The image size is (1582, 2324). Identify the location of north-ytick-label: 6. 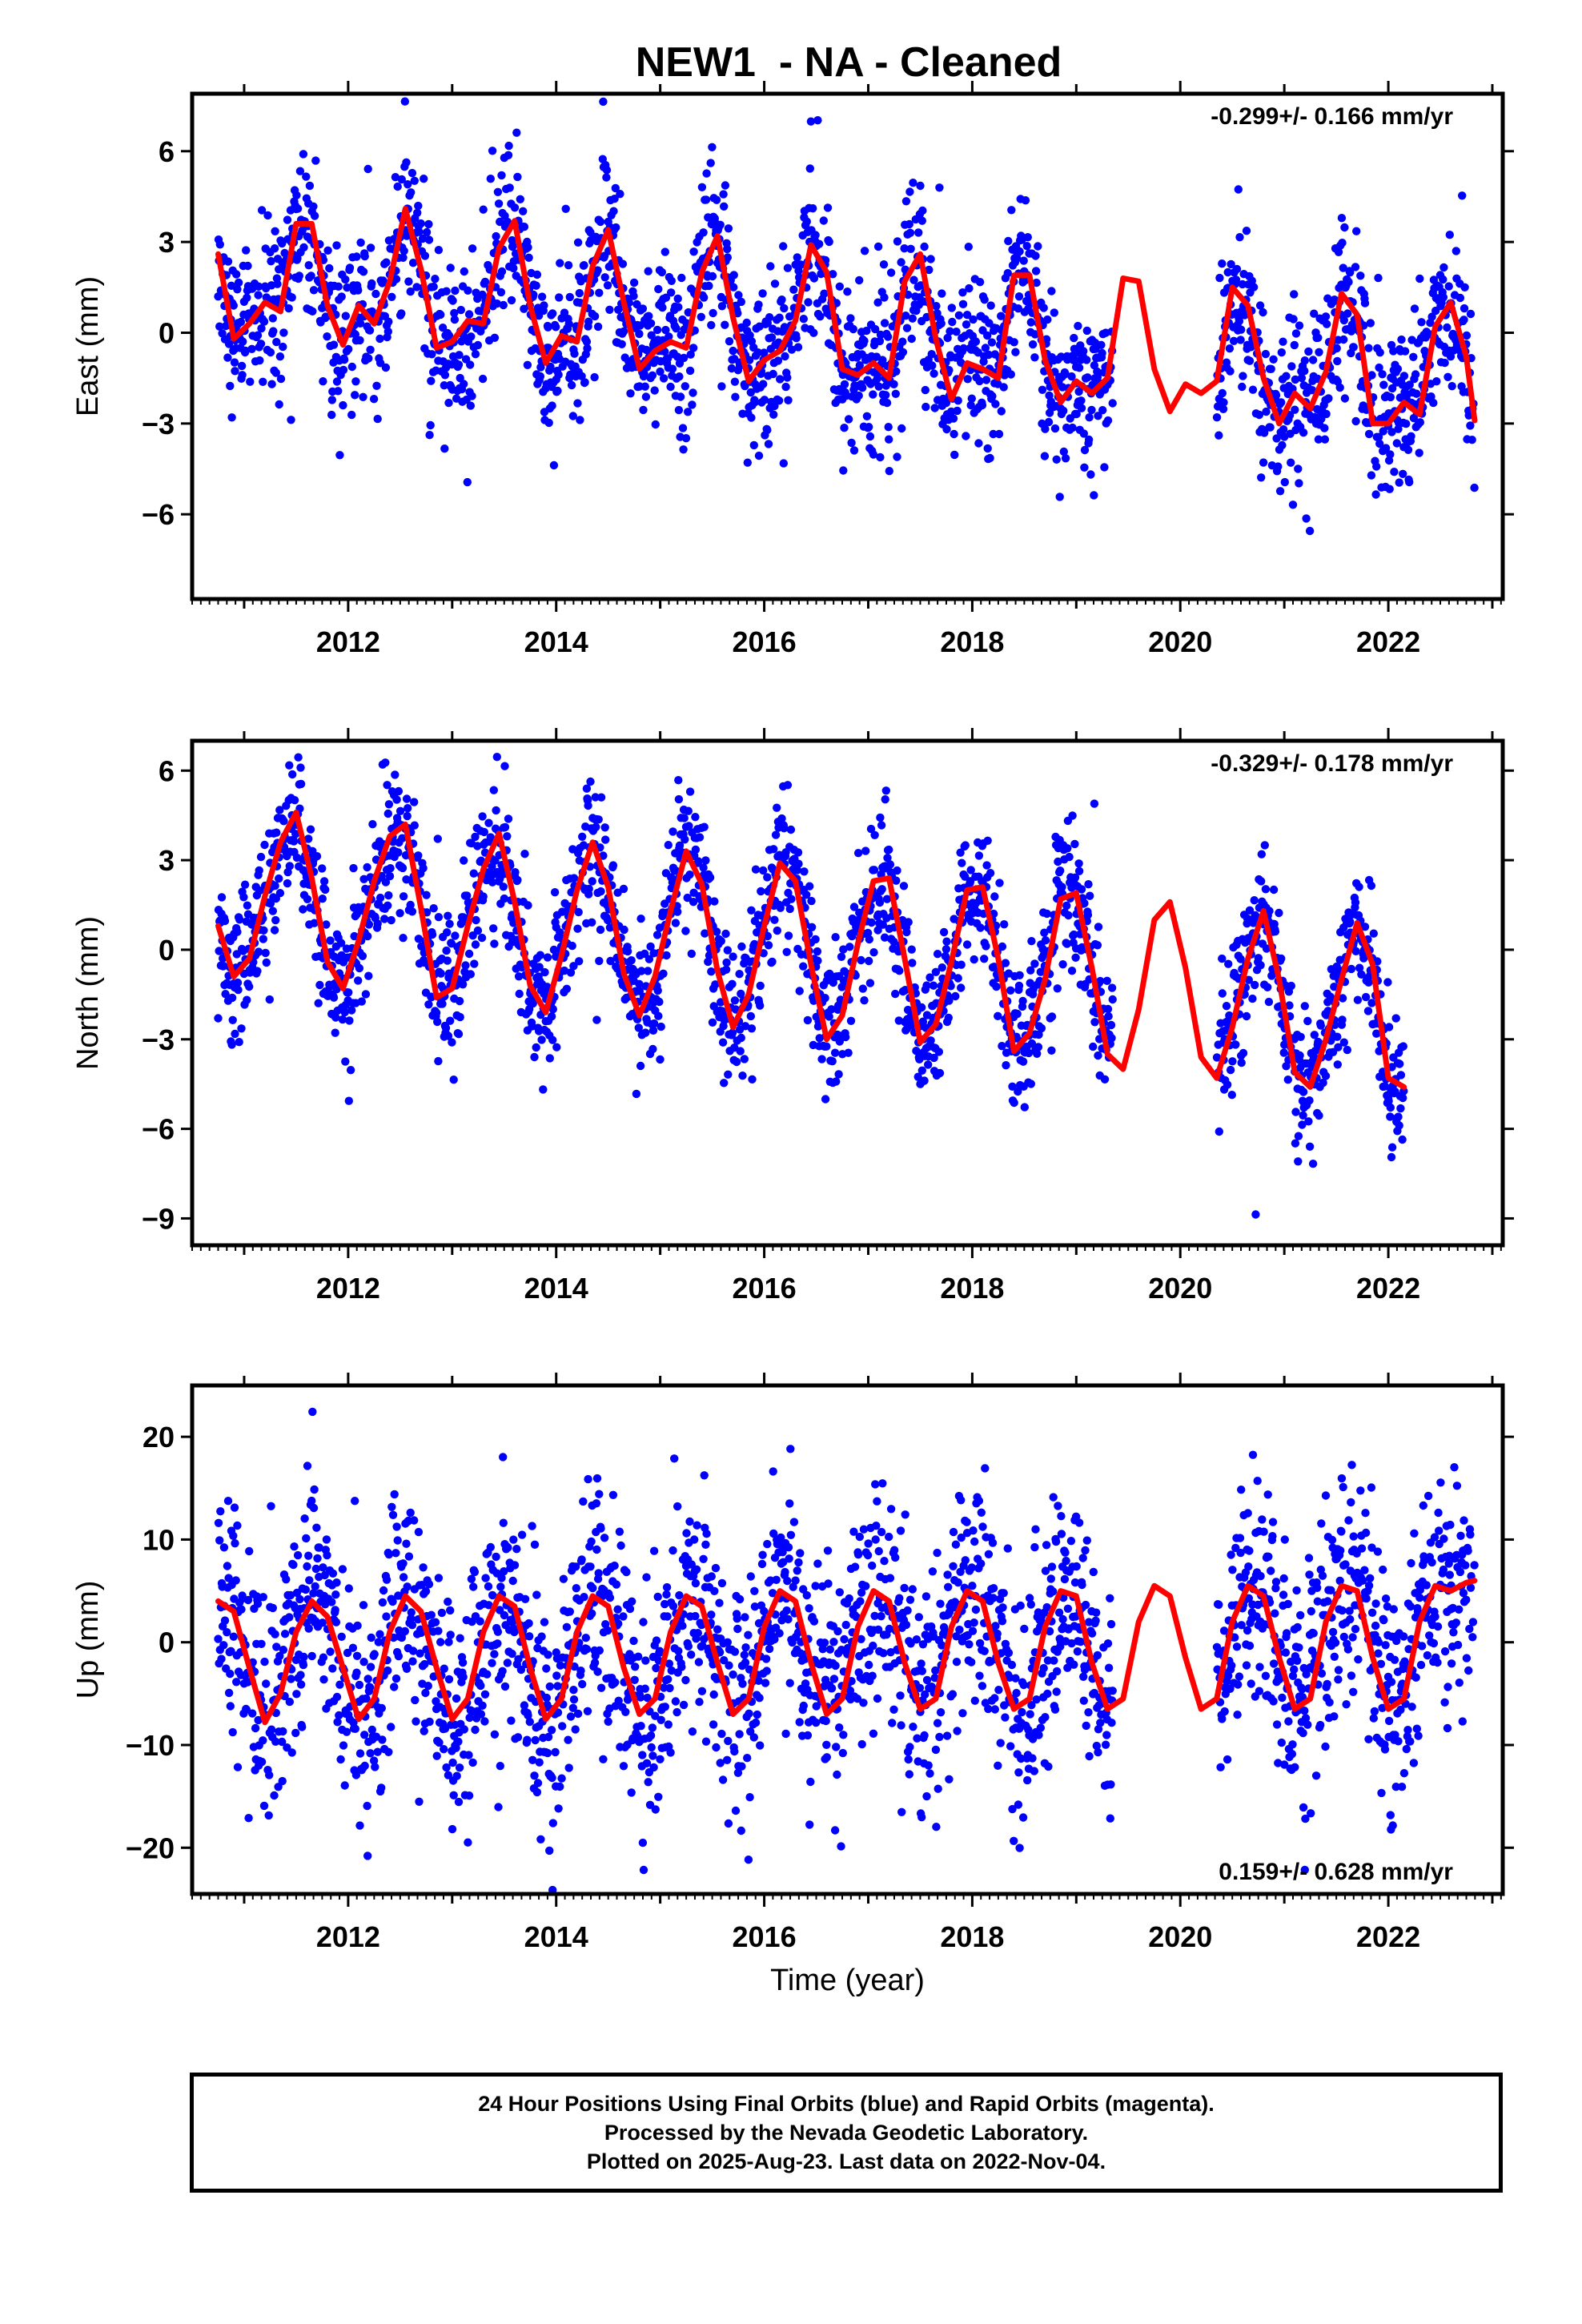
(167, 770).